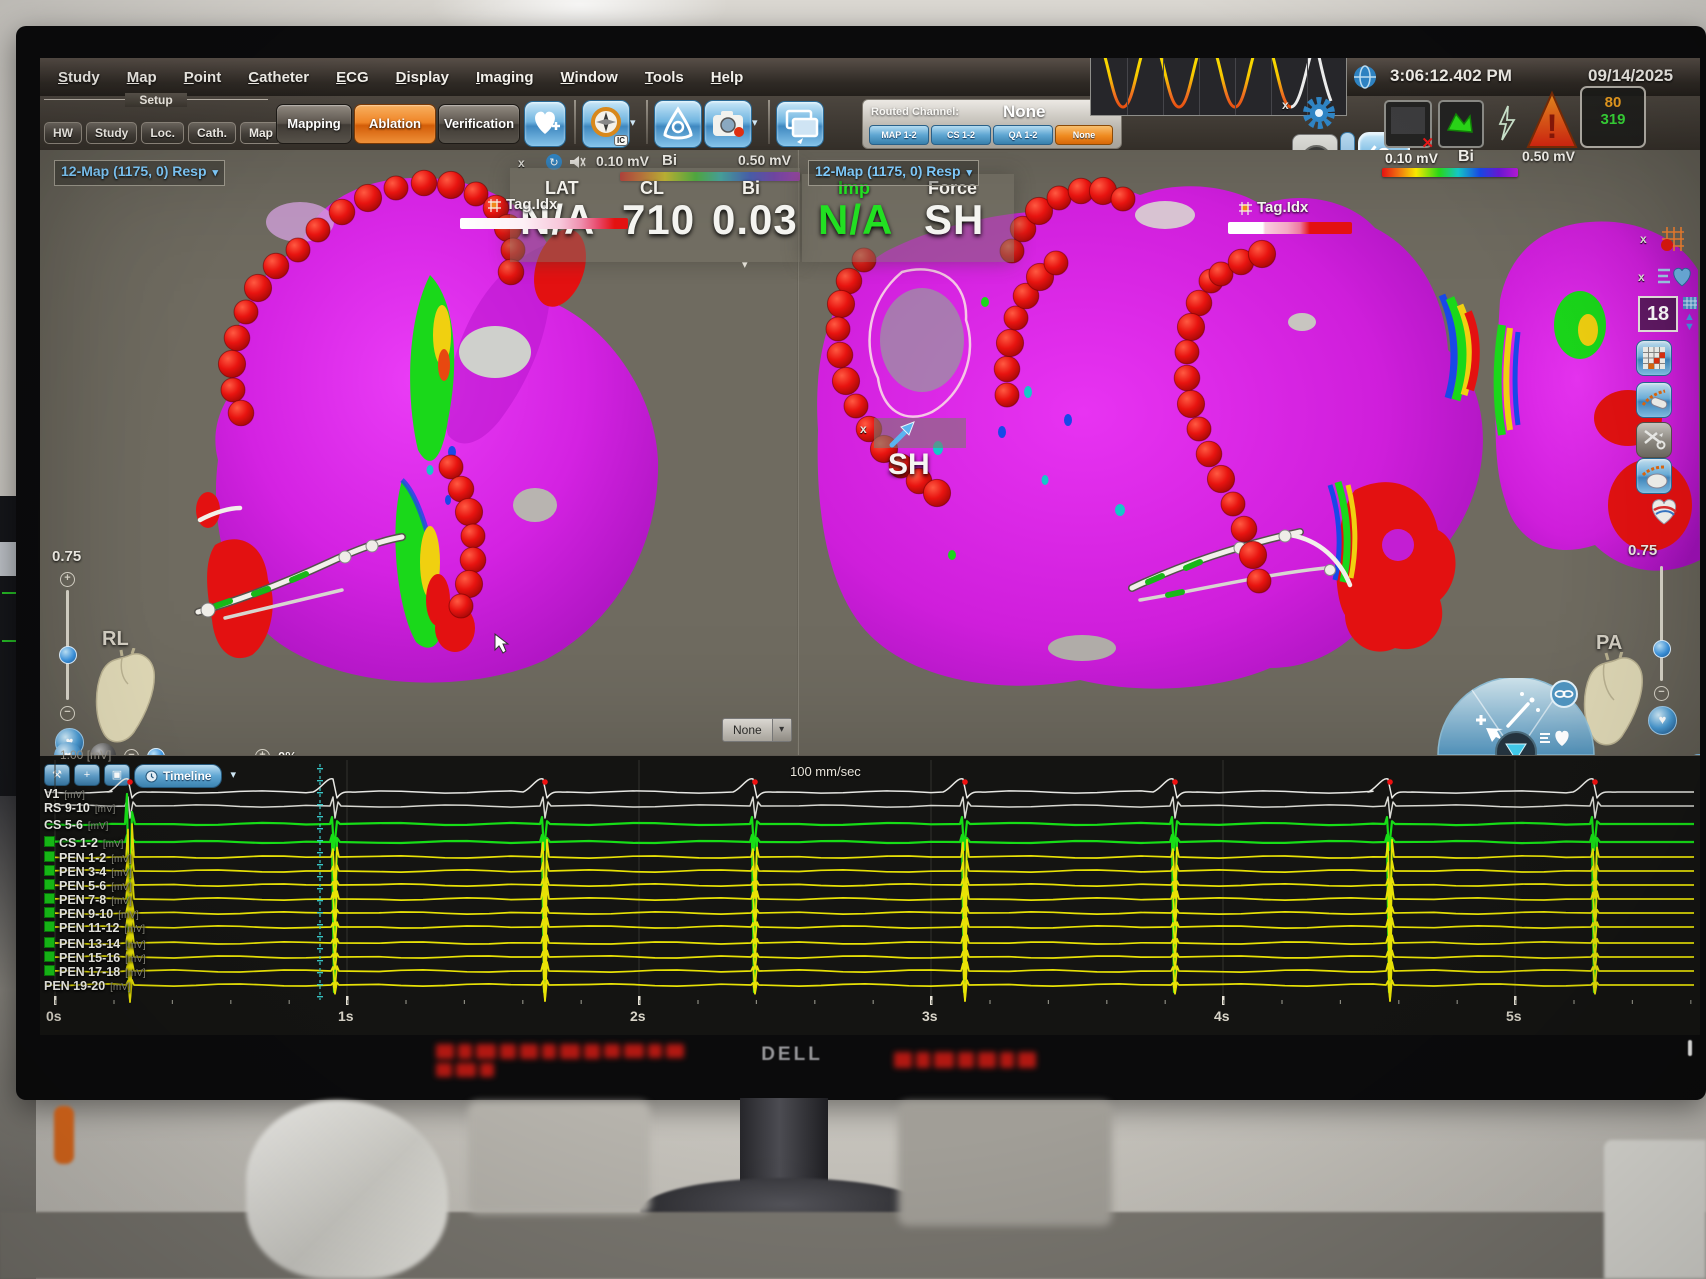 Image resolution: width=1706 pixels, height=1279 pixels. Describe the element at coordinates (1661, 693) in the screenshot. I see `right-gain-minus: −` at that location.